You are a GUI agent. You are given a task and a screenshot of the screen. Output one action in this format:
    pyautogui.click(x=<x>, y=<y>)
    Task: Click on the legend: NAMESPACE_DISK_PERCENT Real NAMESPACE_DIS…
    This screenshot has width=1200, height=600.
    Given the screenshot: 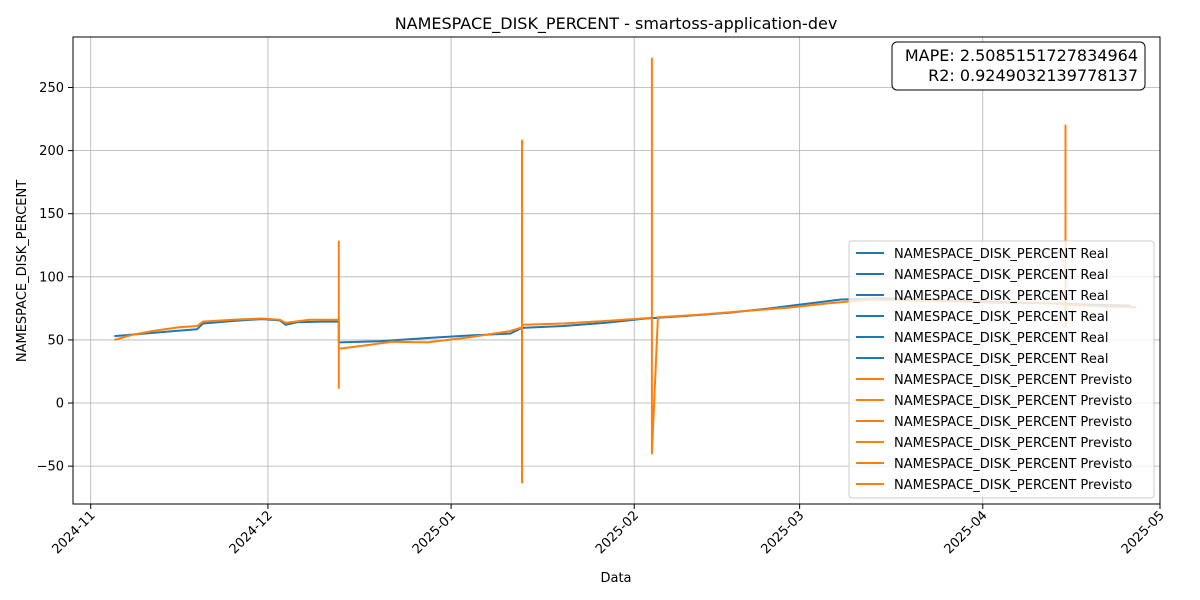 What is the action you would take?
    pyautogui.click(x=1001, y=369)
    